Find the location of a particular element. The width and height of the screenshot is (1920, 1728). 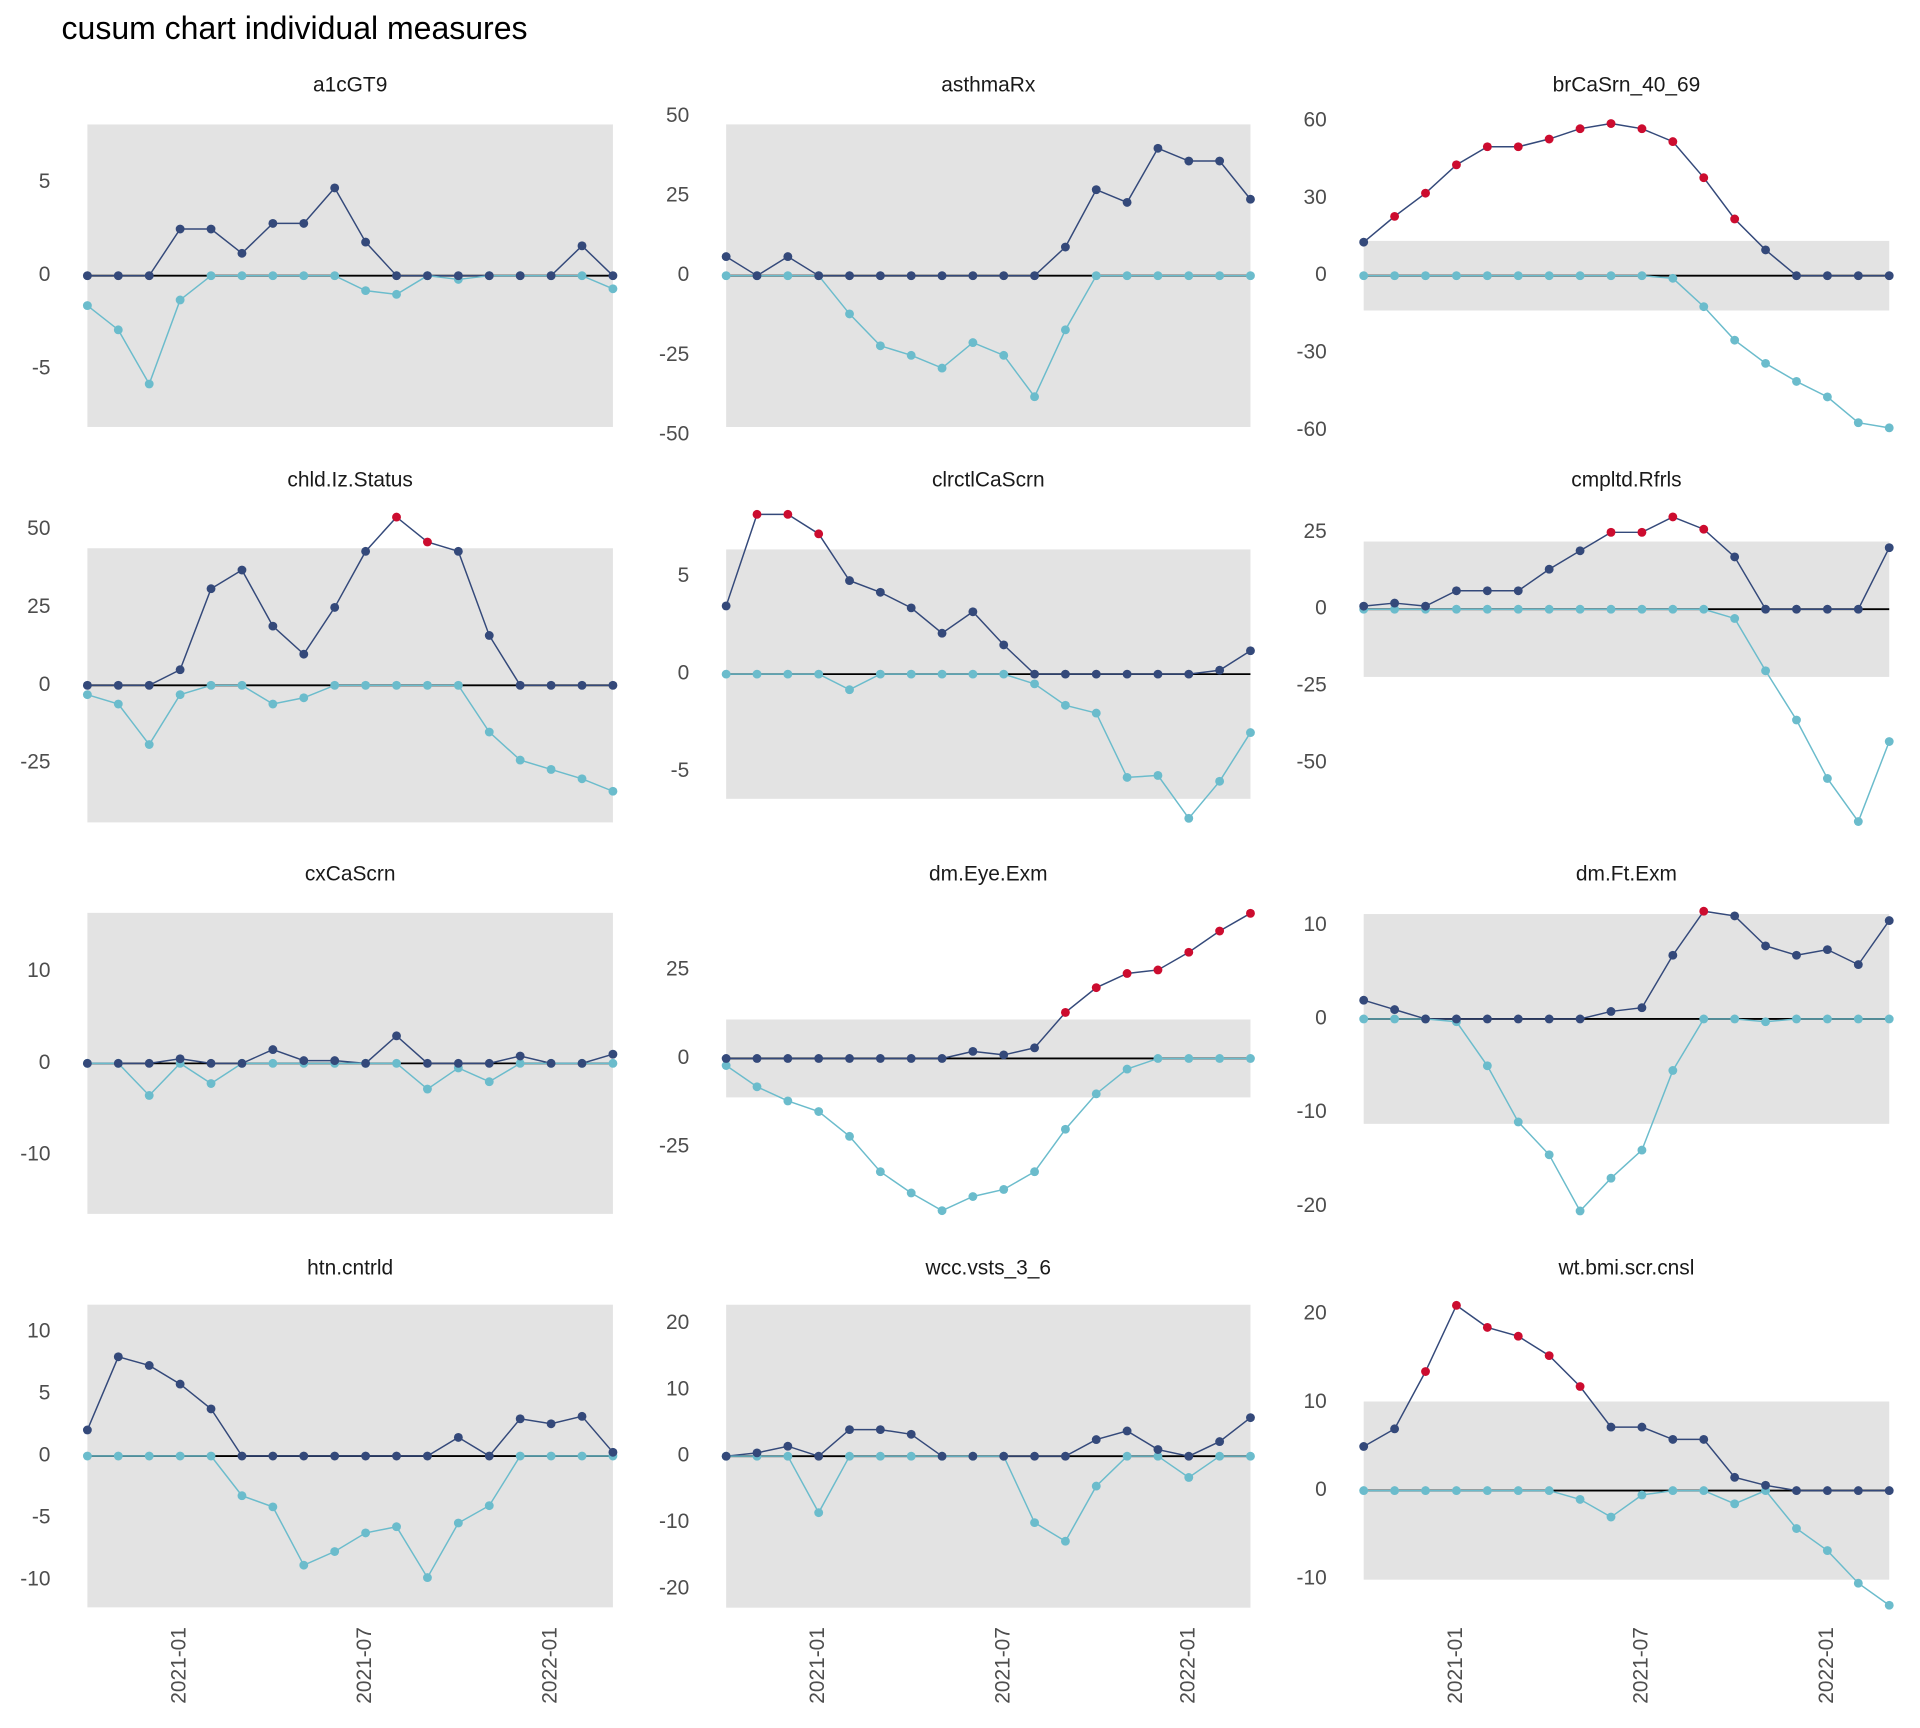

y-tick-label: -20 is located at coordinates (1312, 1205).